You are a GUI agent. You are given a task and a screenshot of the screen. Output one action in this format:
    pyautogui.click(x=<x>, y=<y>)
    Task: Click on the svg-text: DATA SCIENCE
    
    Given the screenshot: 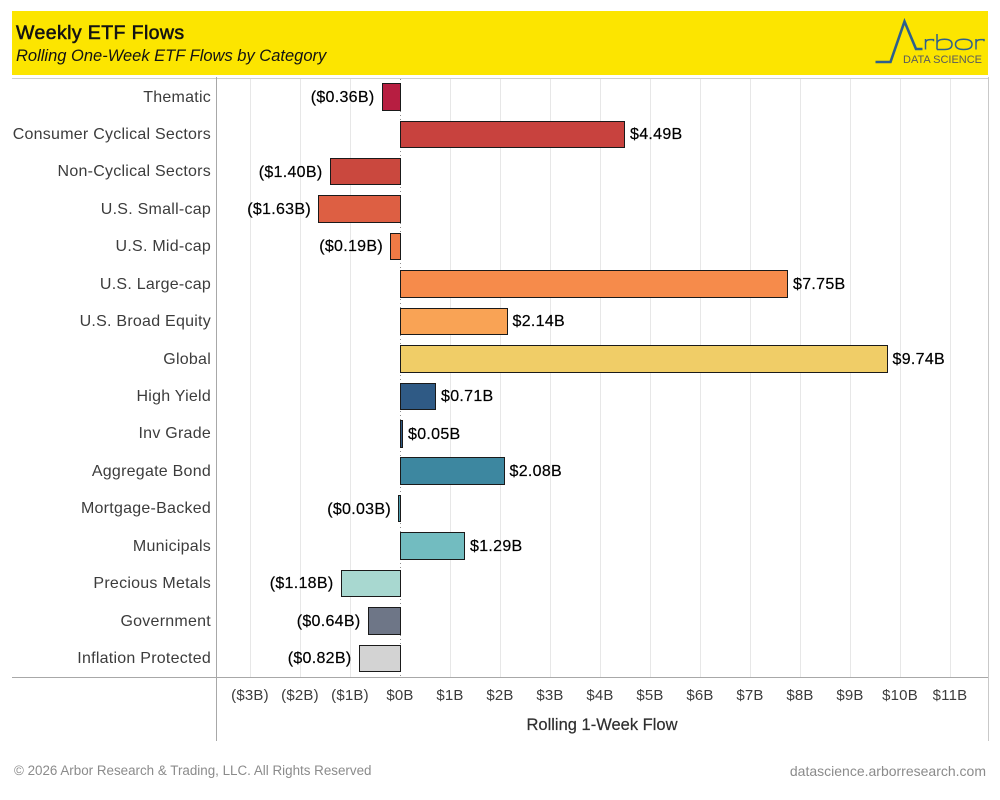 What is the action you would take?
    pyautogui.click(x=942, y=60)
    